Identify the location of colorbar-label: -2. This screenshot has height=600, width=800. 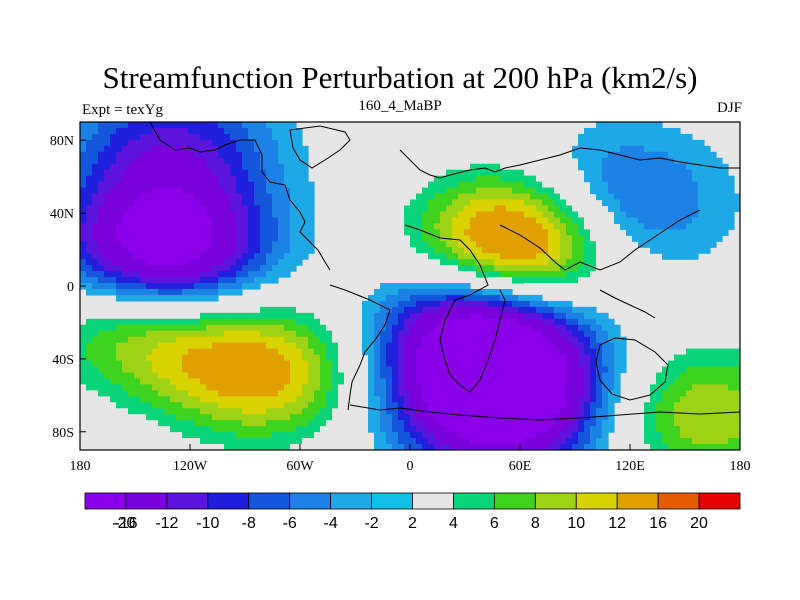
(371, 523).